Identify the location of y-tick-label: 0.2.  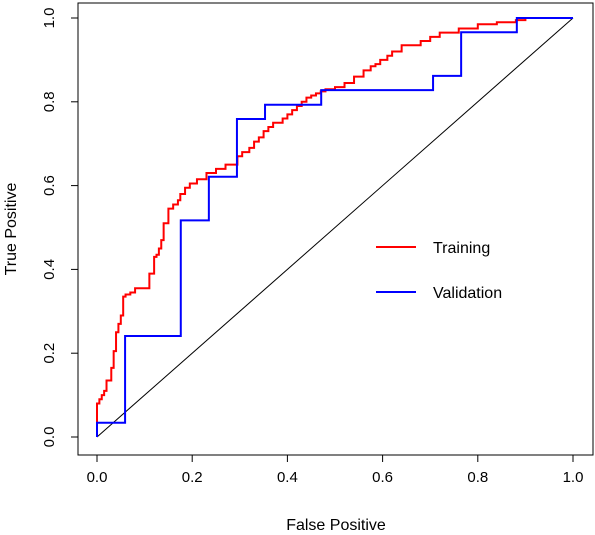
(49, 353).